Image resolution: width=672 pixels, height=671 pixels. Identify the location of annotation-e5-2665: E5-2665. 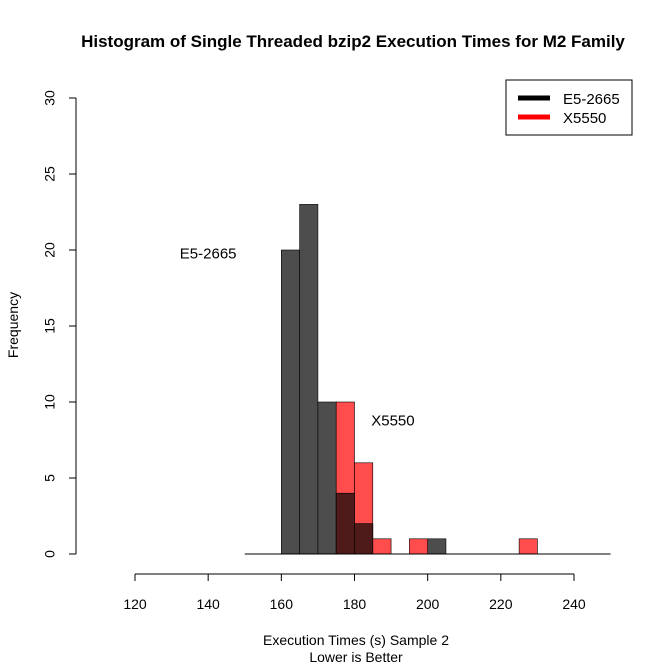
(208, 254).